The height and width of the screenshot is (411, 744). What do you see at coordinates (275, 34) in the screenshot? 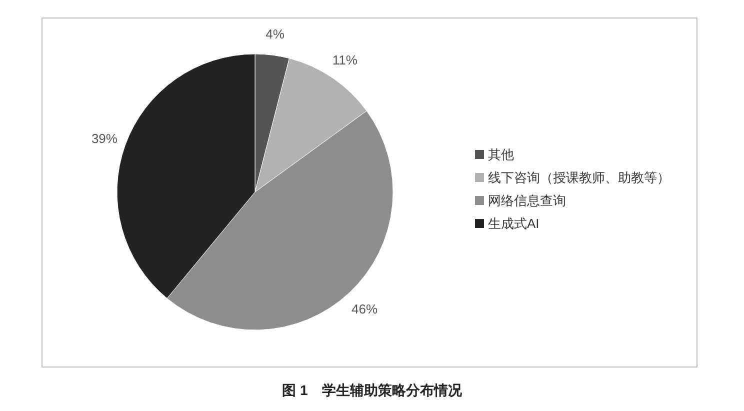
I see `data-label: 4%` at bounding box center [275, 34].